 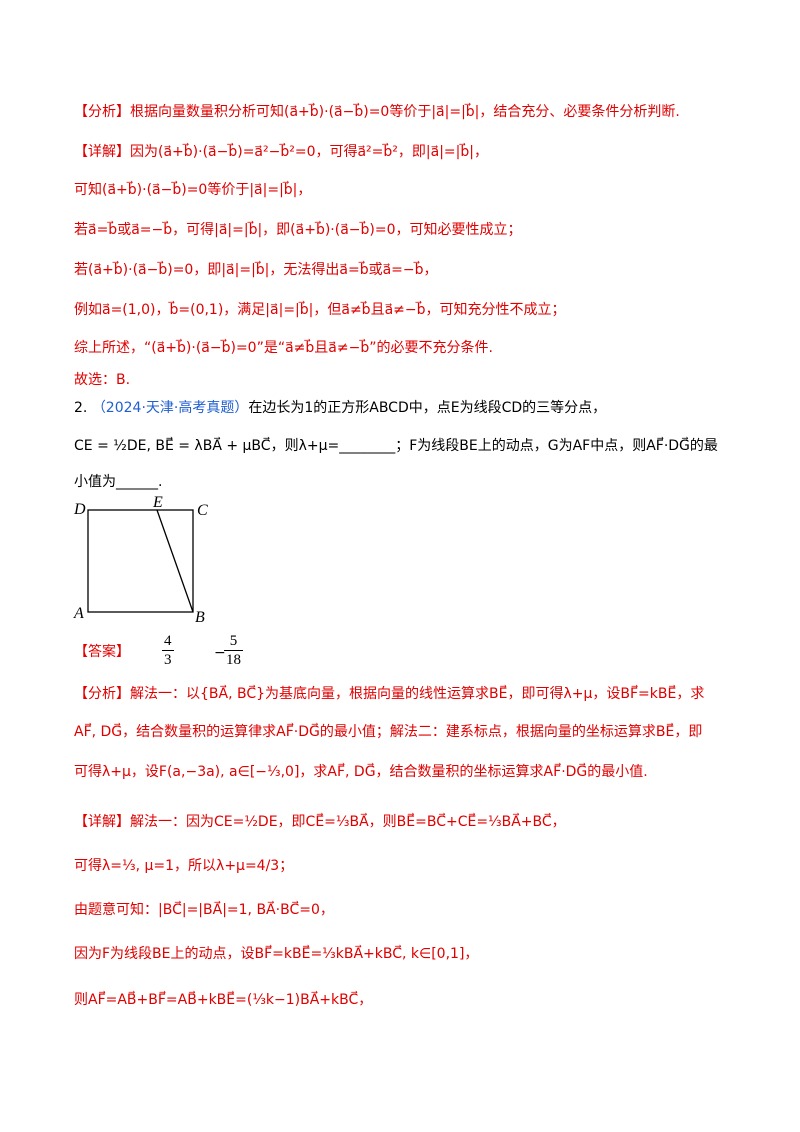 What do you see at coordinates (193, 190) in the screenshot?
I see `detail-line: 可知(a⃗+b⃗)·(a⃗−b⃗)=0等价于|a⃗|=|b⃗|，` at bounding box center [193, 190].